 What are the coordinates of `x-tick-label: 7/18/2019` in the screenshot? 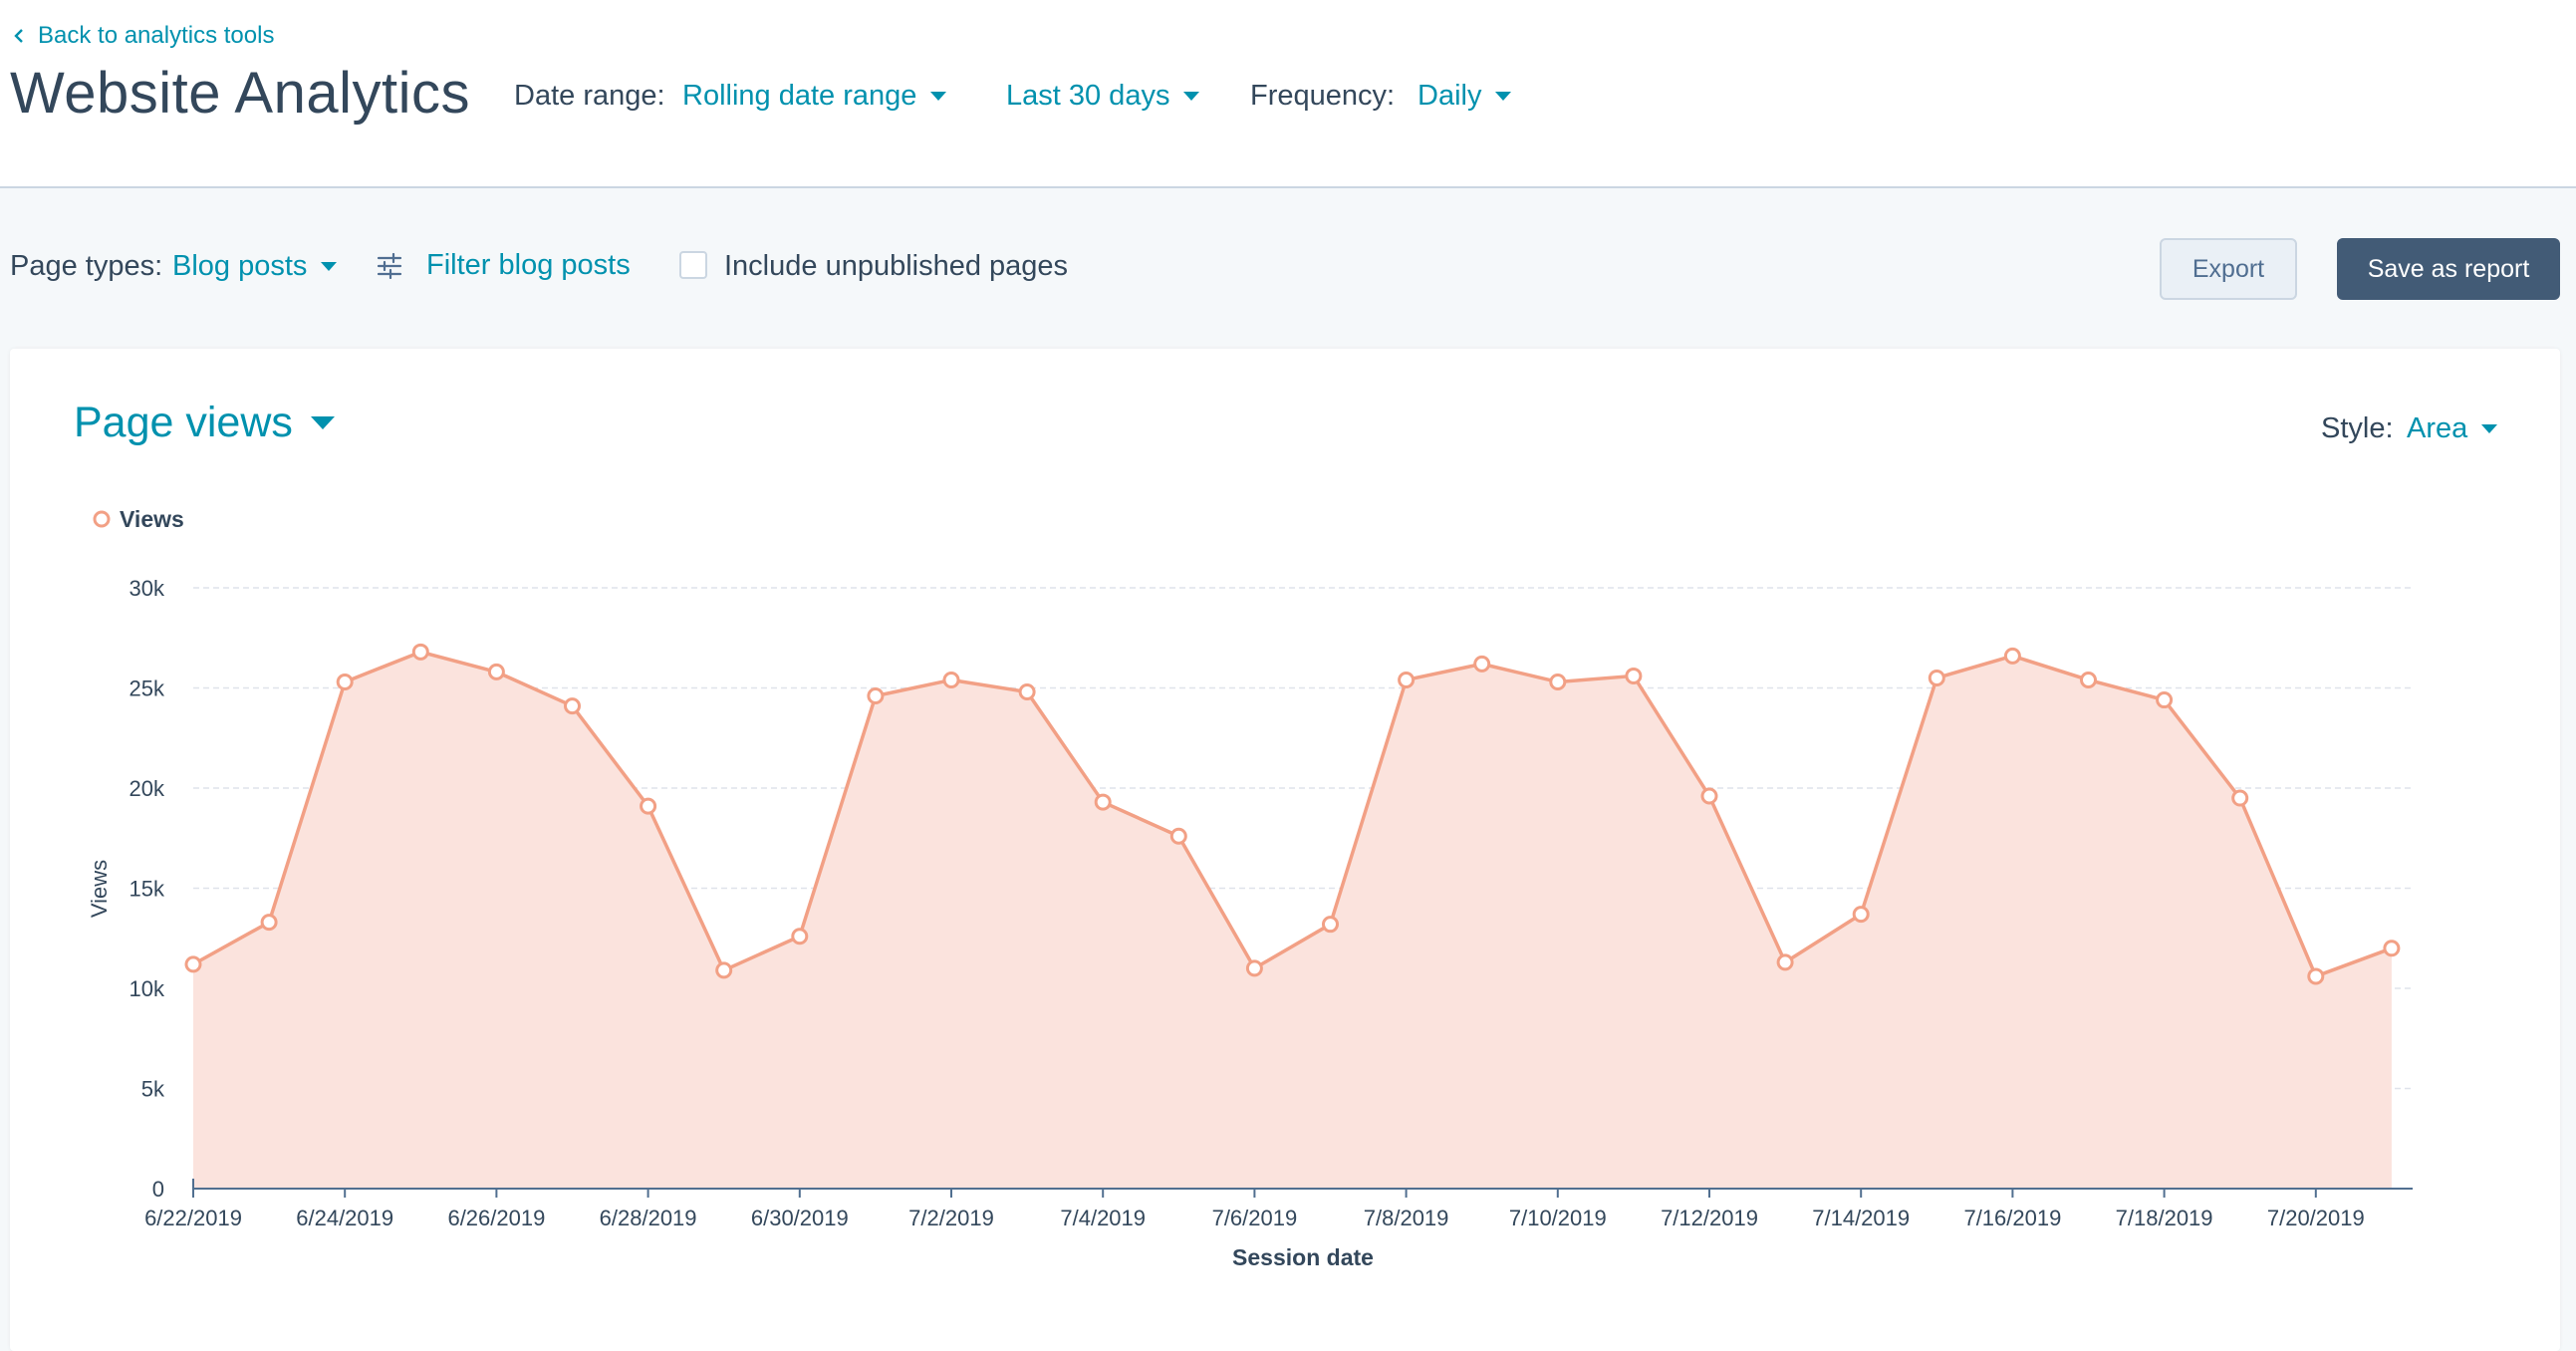 It's located at (2164, 1218).